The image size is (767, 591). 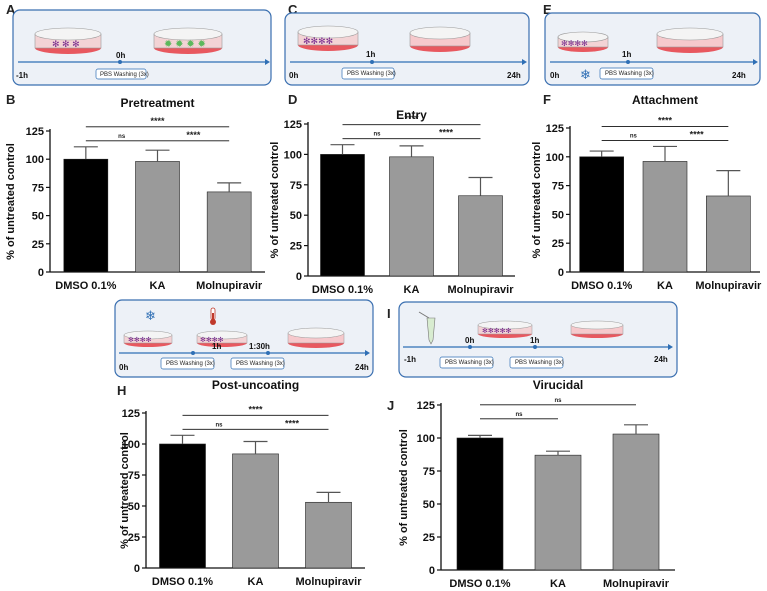 I want to click on time-label: -1h, so click(x=22, y=75).